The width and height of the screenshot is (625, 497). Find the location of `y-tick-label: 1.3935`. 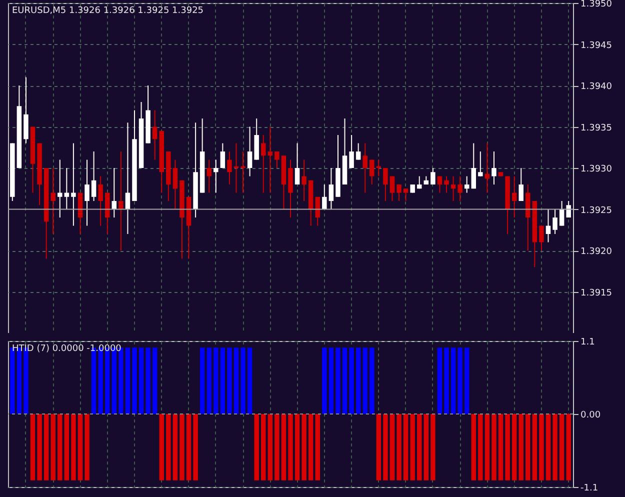

y-tick-label: 1.3935 is located at coordinates (596, 128).